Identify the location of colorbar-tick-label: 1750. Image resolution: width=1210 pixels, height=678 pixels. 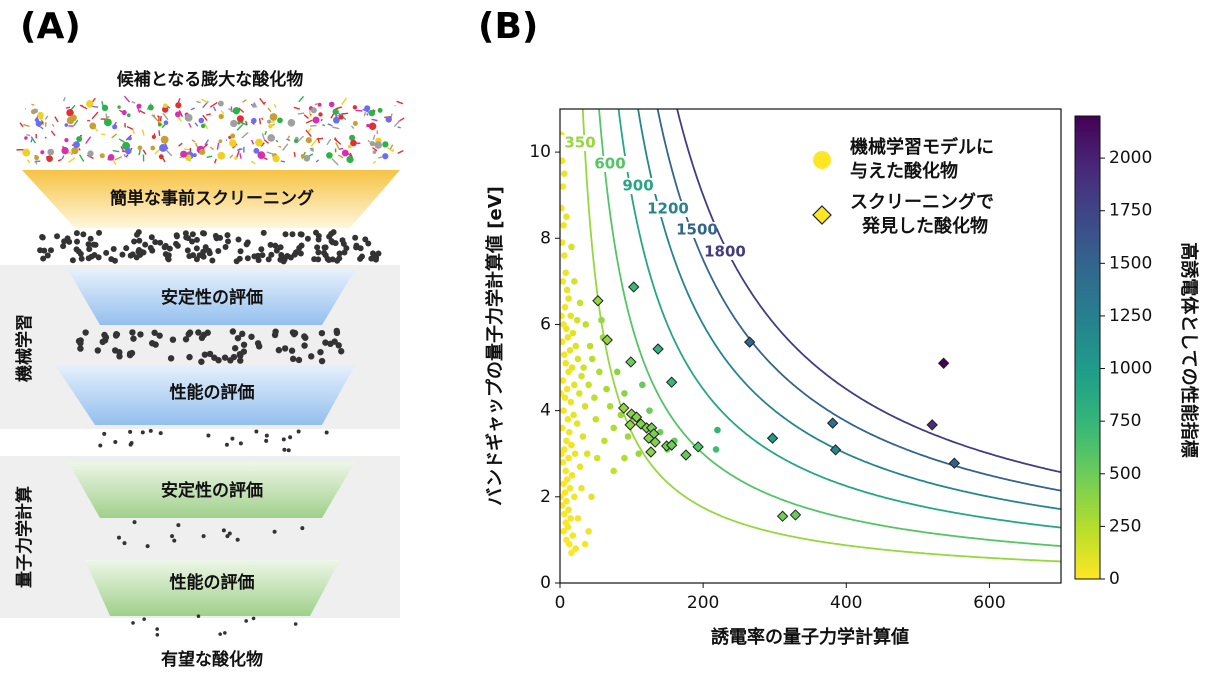
(1130, 211).